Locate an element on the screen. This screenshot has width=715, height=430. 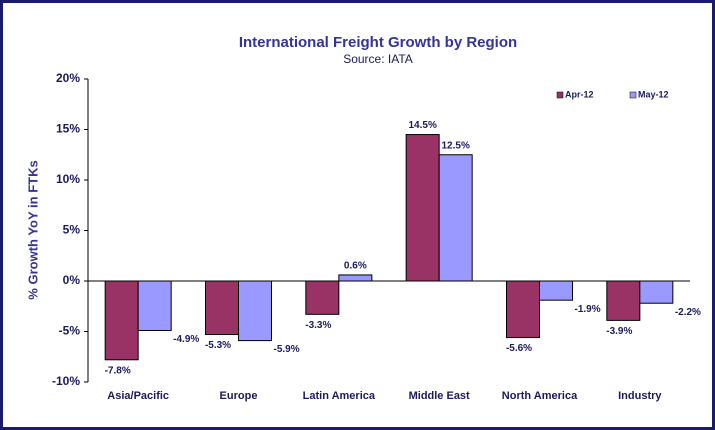
y-tick-label: 0% is located at coordinates (72, 280).